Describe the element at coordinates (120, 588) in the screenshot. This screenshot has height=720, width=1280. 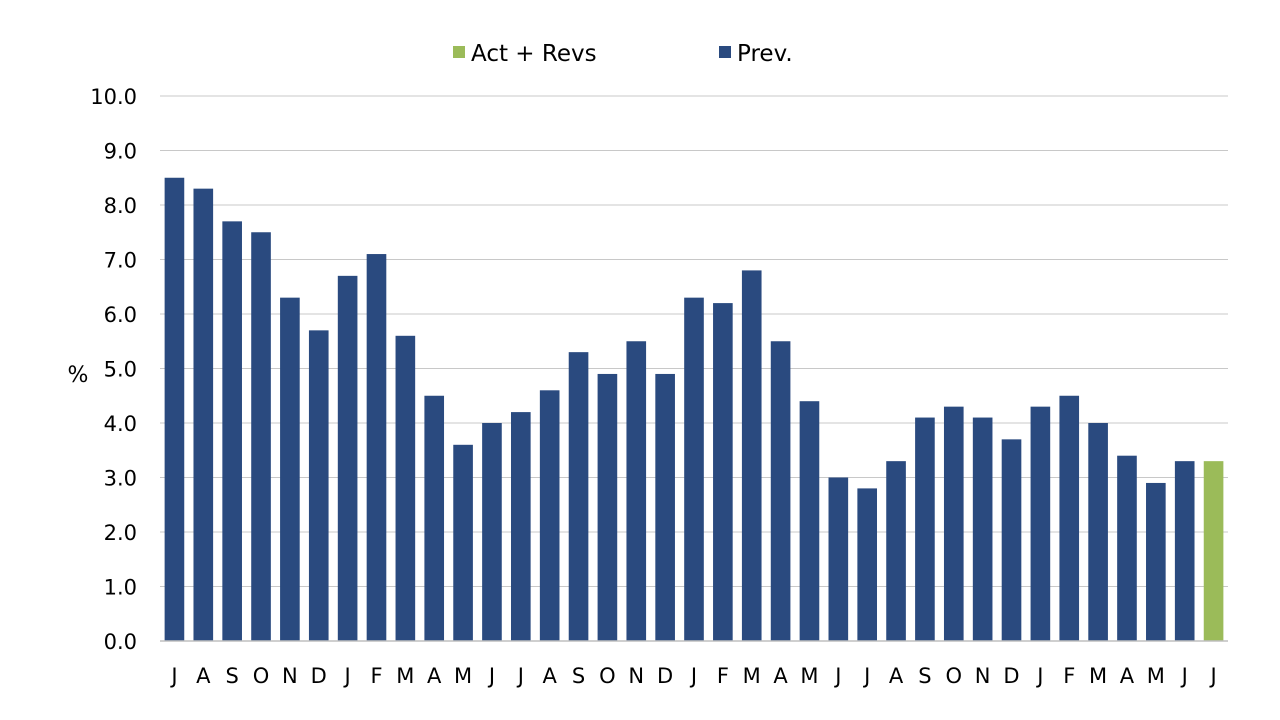
I see `y-tick-label: 1.0` at that location.